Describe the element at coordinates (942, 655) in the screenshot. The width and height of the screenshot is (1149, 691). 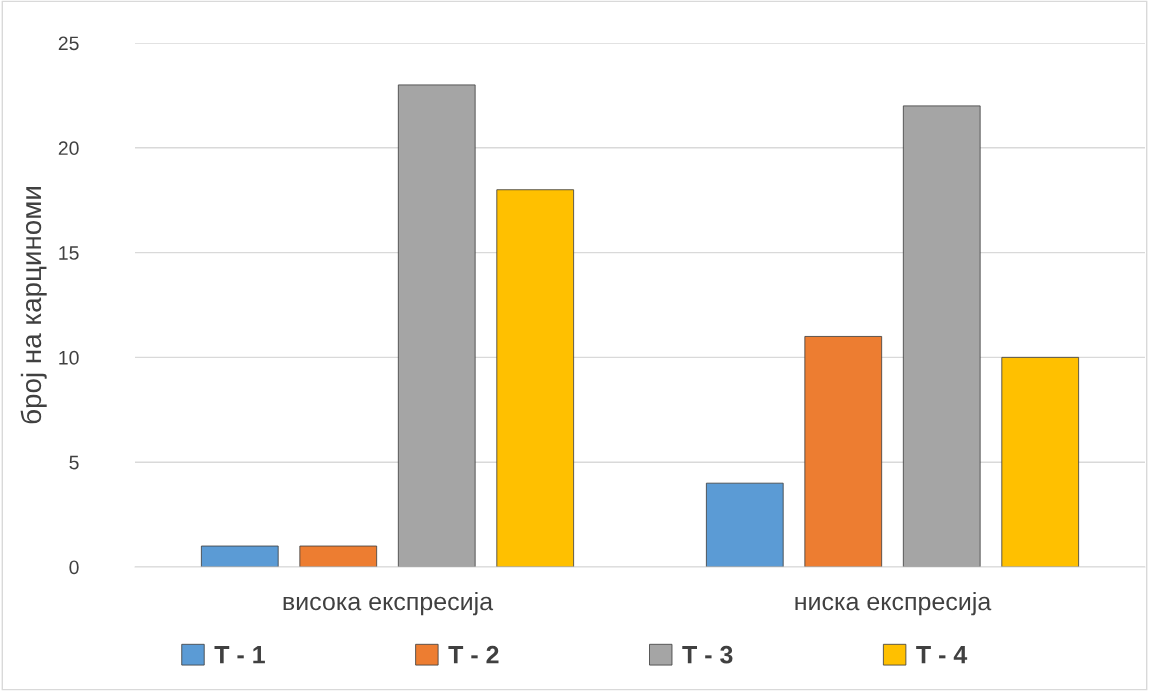
I see `legend-label: T - 4` at that location.